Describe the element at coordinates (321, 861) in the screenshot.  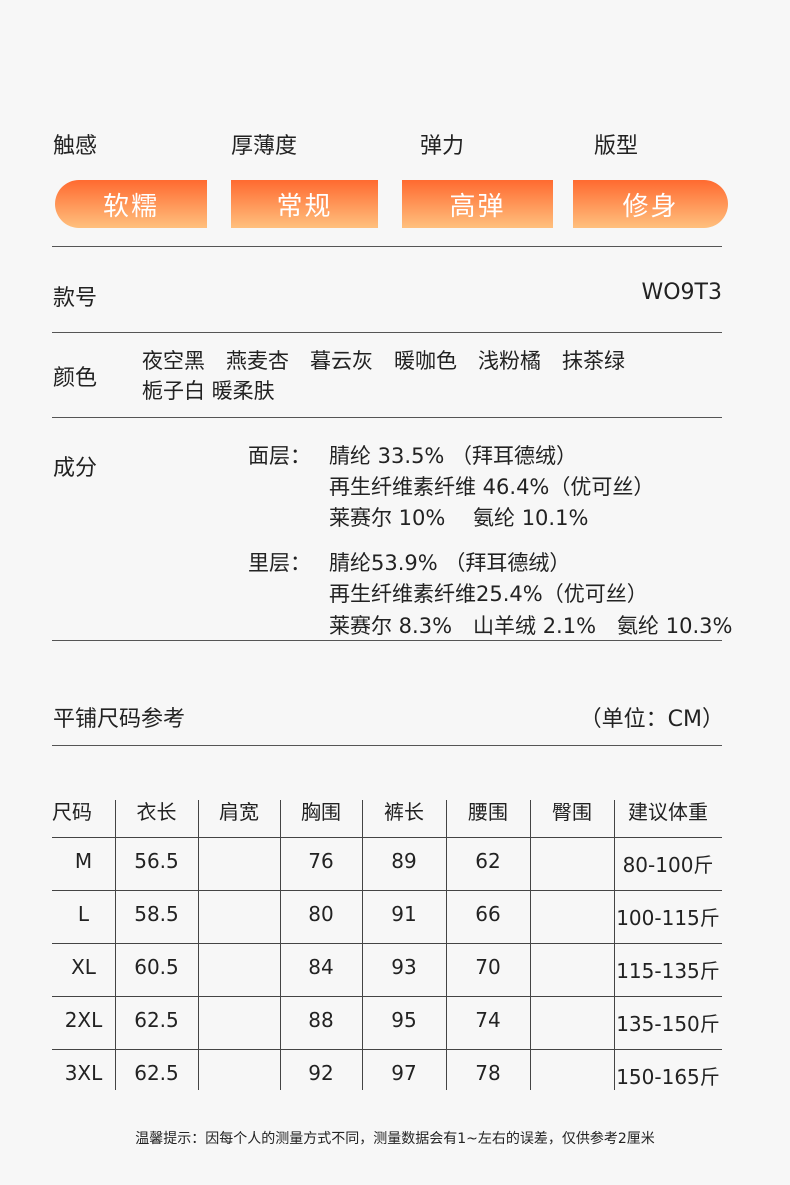
I see `table-cell: 76` at that location.